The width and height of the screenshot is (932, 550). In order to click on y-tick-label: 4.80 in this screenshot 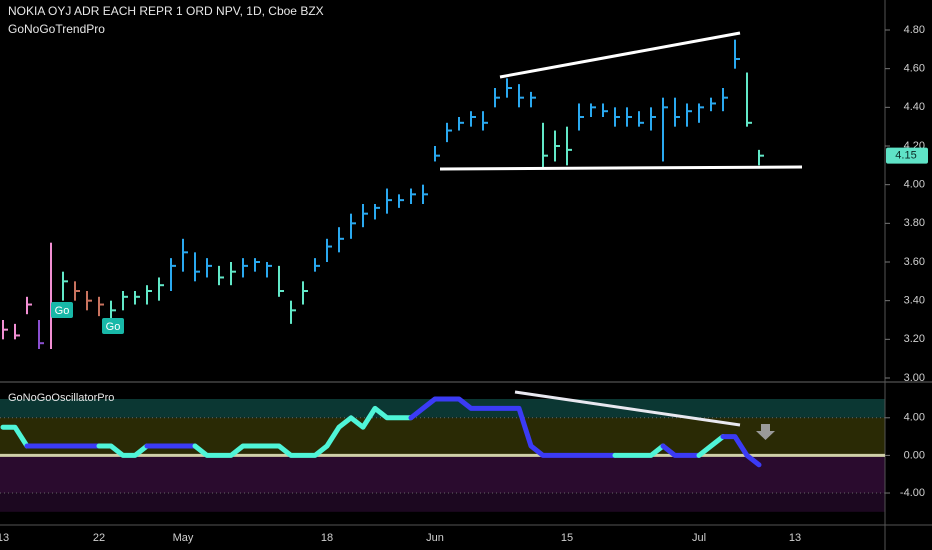, I will do `click(914, 30)`.